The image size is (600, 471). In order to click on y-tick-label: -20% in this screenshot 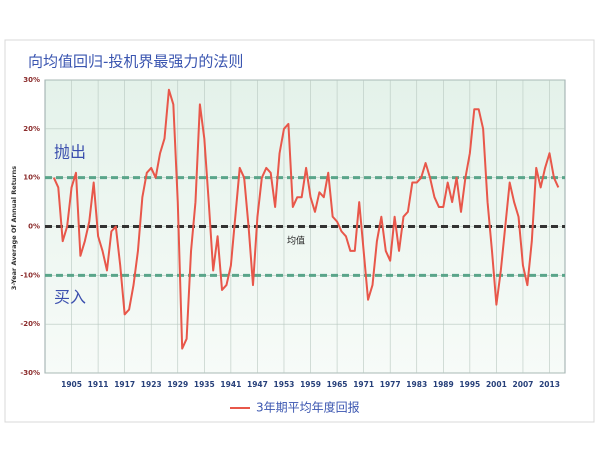, I will do `click(30, 324)`.